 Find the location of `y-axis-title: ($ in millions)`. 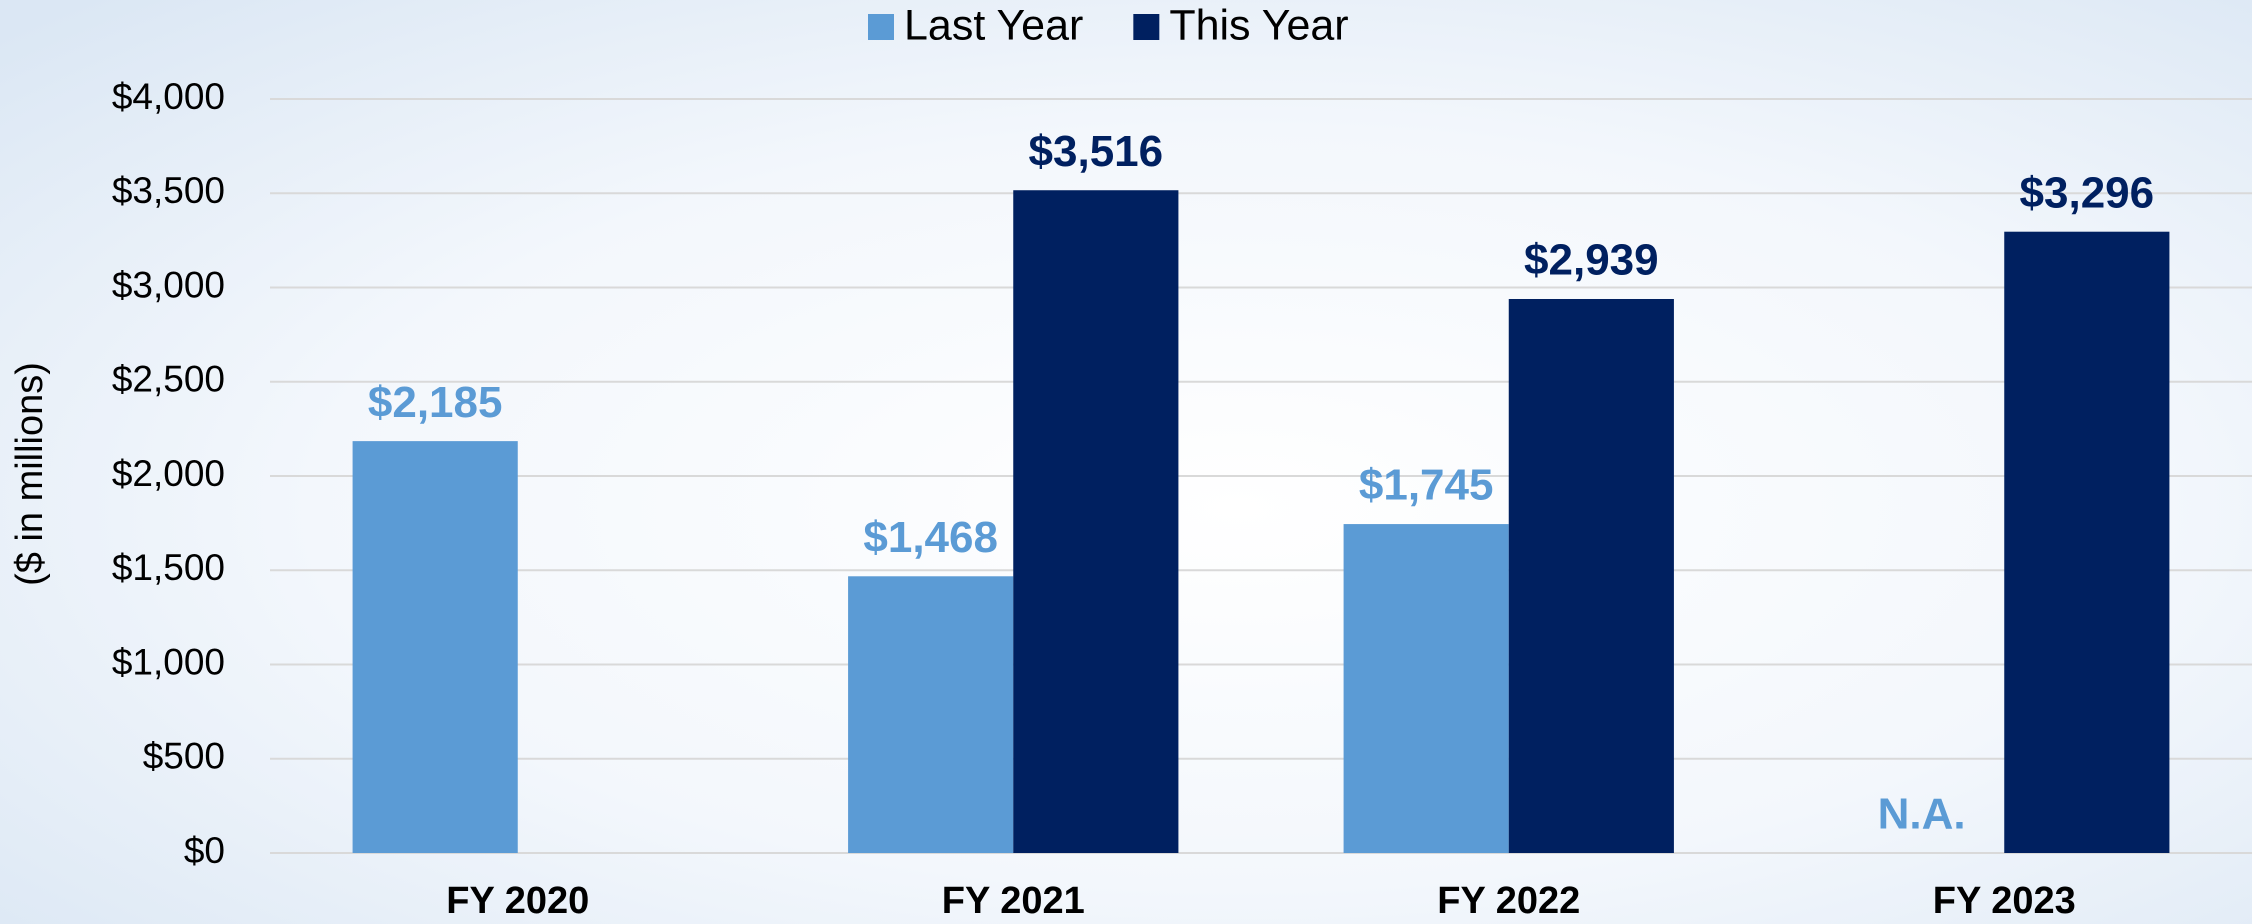

y-axis-title: ($ in millions) is located at coordinates (30, 474).